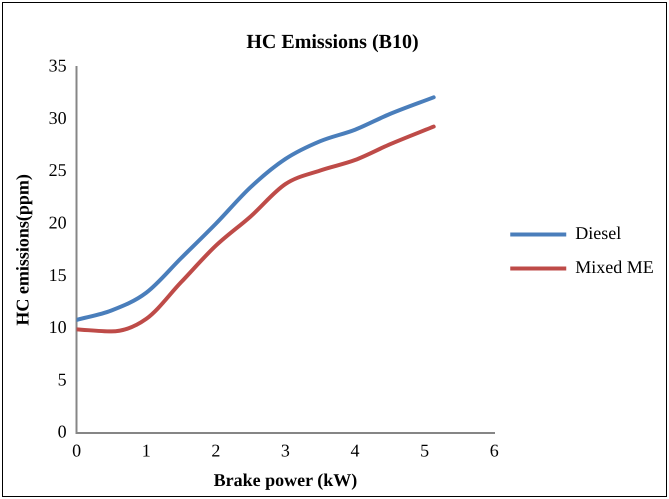 The height and width of the screenshot is (499, 669). I want to click on y-tick-label: 0, so click(62, 432).